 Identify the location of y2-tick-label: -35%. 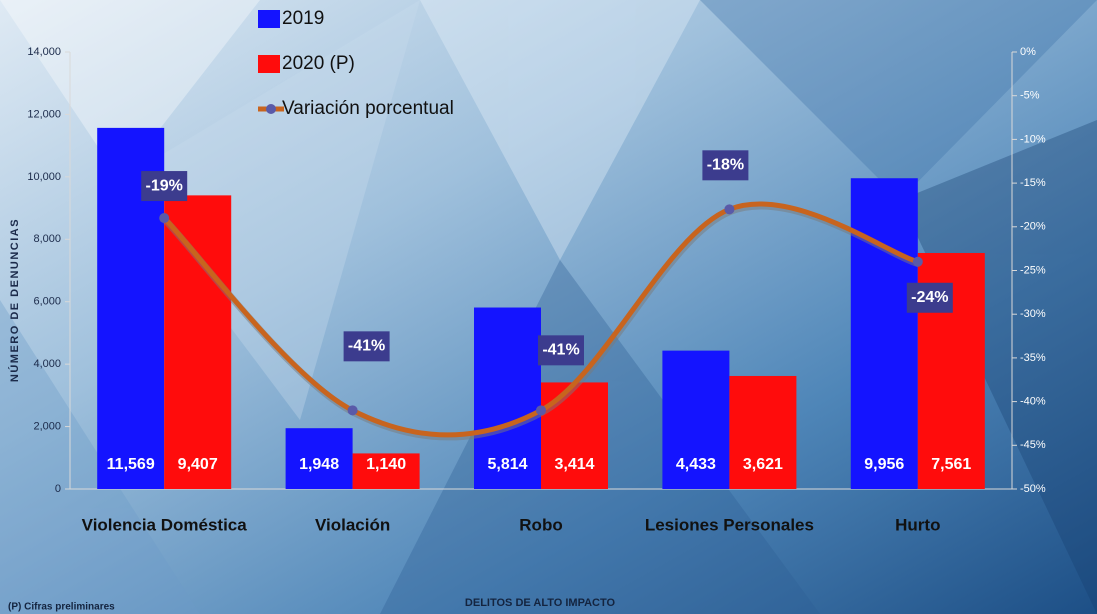
(1033, 358).